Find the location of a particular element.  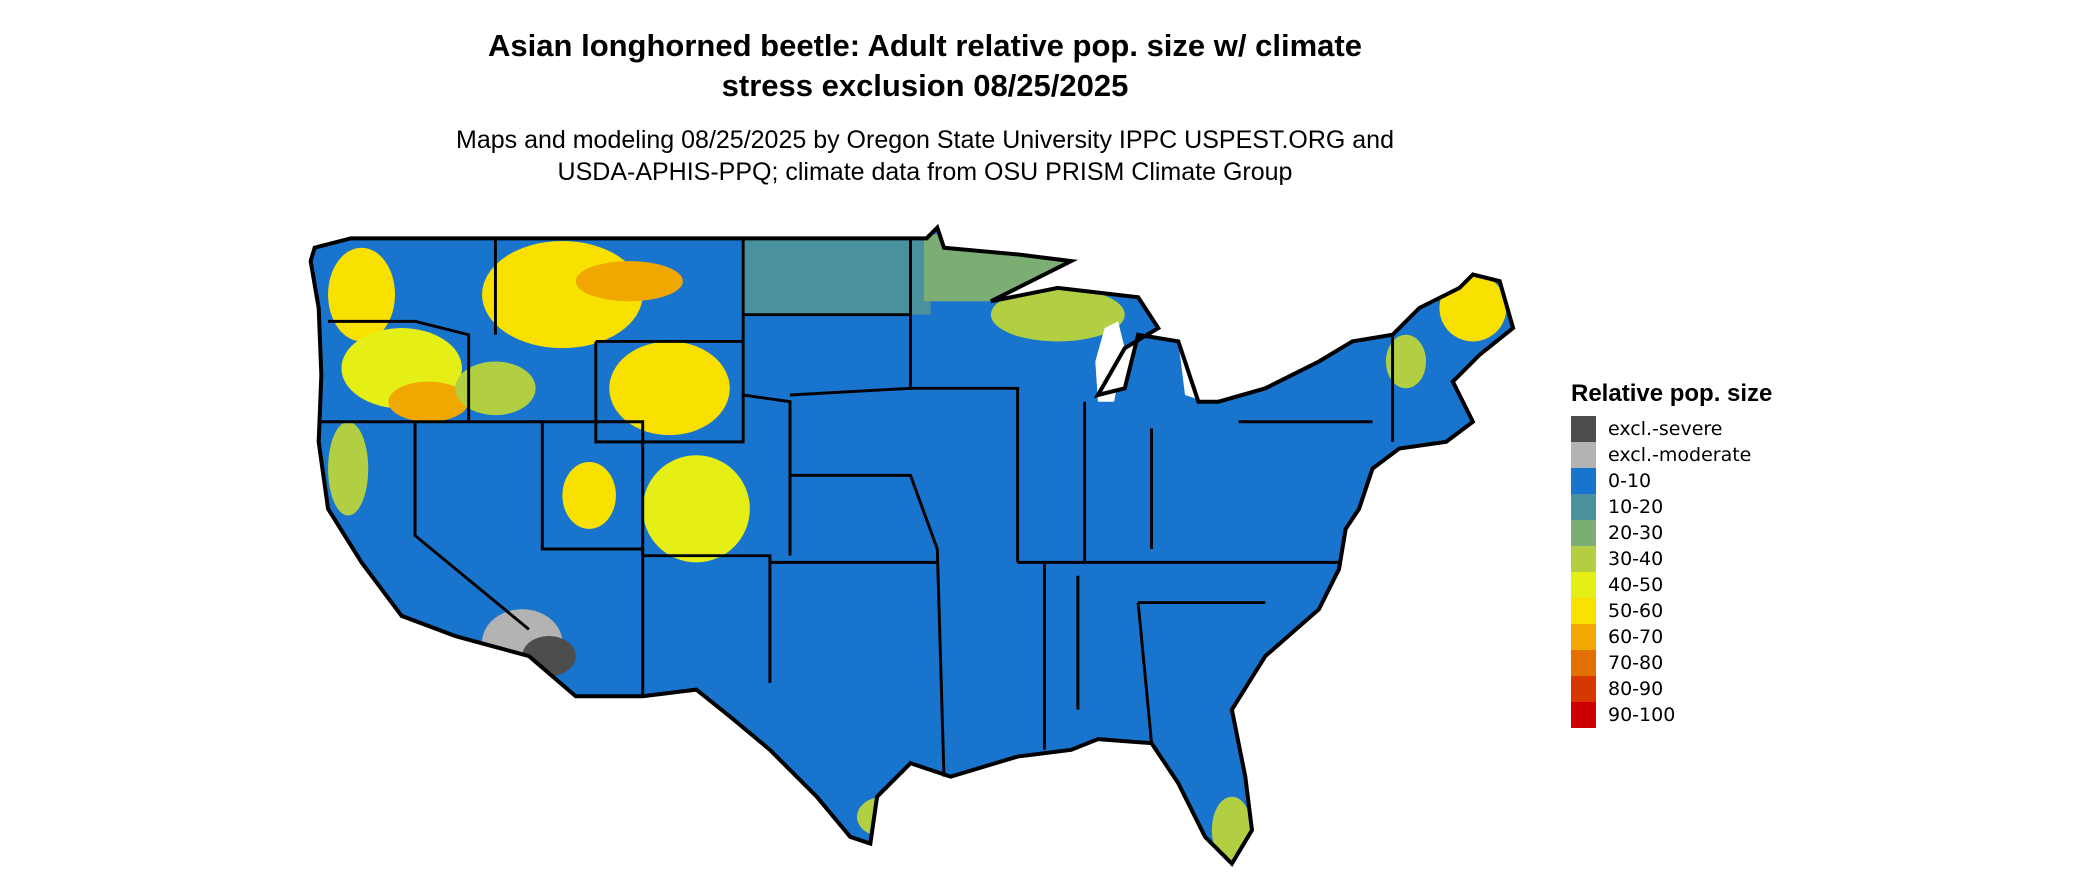

patch-60-70-montana is located at coordinates (629, 281).